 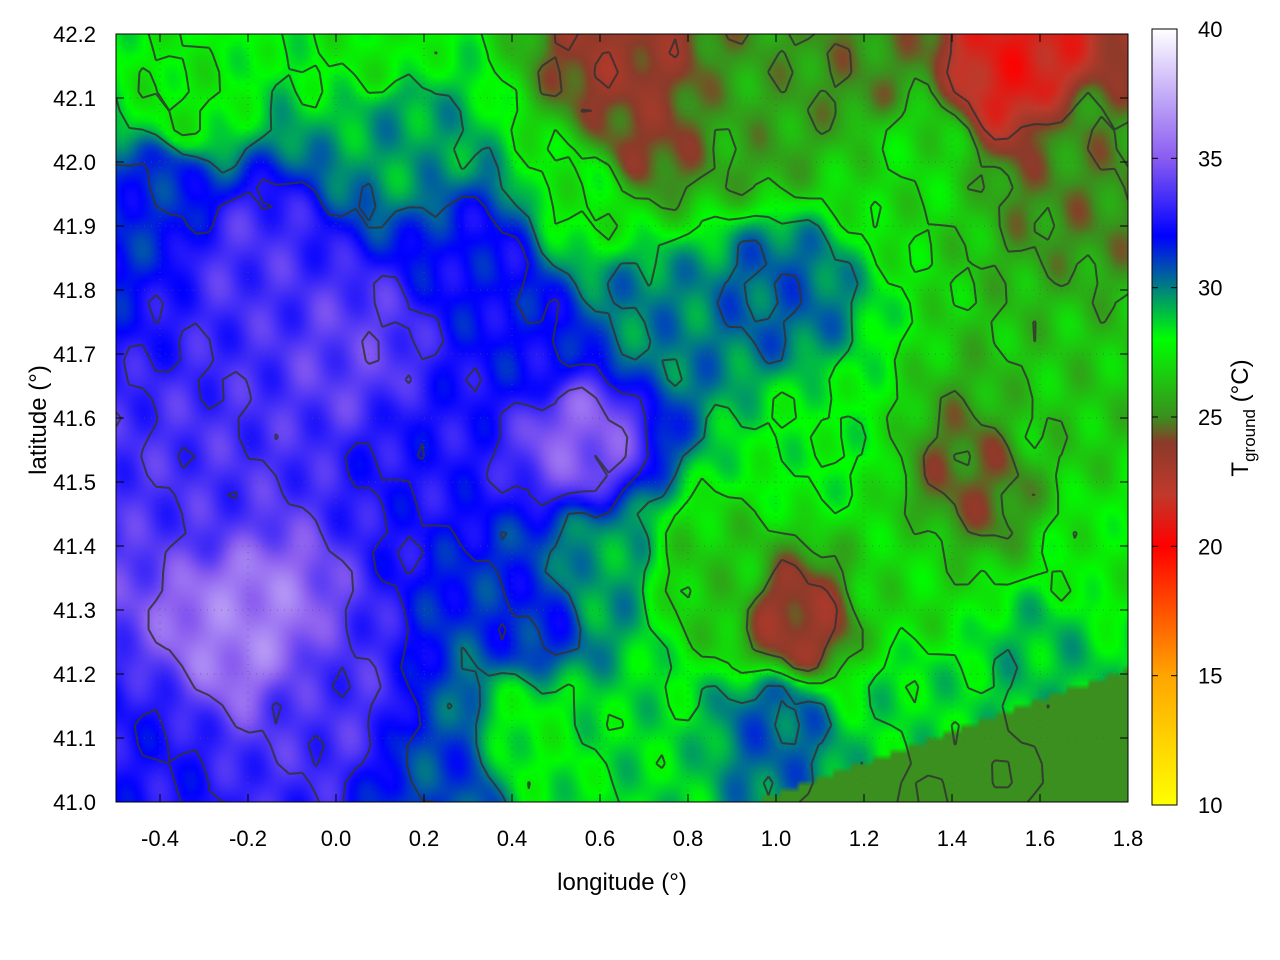 What do you see at coordinates (512, 838) in the screenshot?
I see `x-tick-label: 0.4` at bounding box center [512, 838].